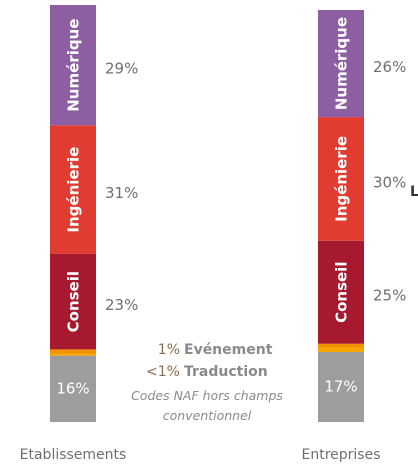 This screenshot has height=469, width=418. I want to click on value-label: 26%, so click(389, 67).